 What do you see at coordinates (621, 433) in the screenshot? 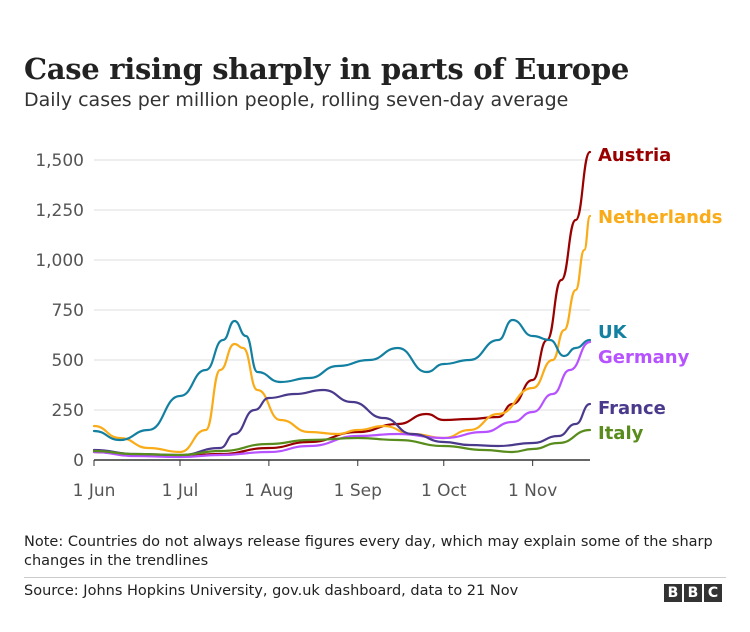
I see `series-label-italy: Italy` at bounding box center [621, 433].